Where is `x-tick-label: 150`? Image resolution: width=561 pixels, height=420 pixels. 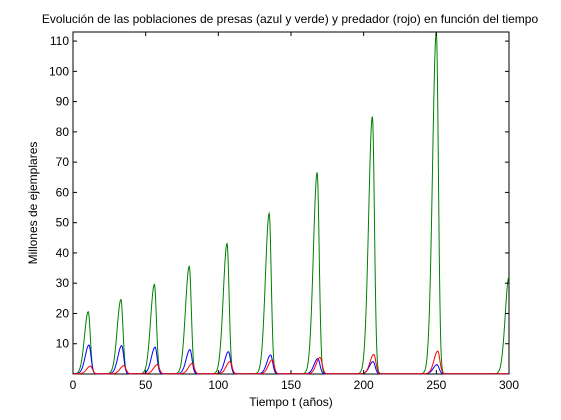
x-tick-label: 150 is located at coordinates (291, 385).